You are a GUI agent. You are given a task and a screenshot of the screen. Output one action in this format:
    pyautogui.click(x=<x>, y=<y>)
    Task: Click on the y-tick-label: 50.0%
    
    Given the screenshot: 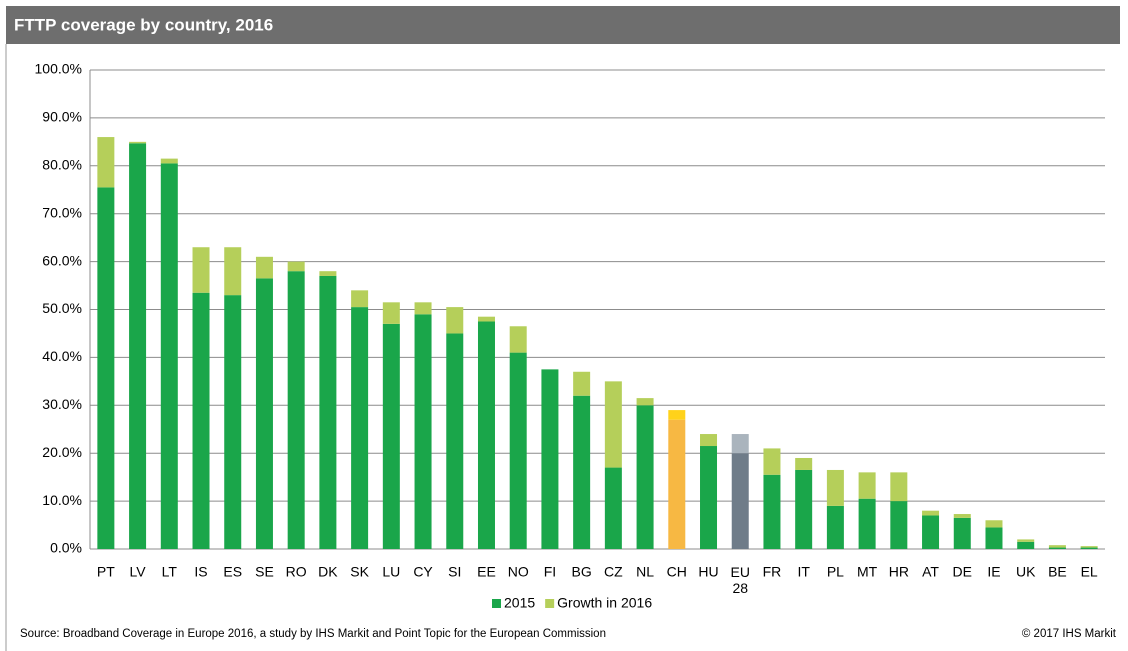 What is the action you would take?
    pyautogui.click(x=62, y=308)
    